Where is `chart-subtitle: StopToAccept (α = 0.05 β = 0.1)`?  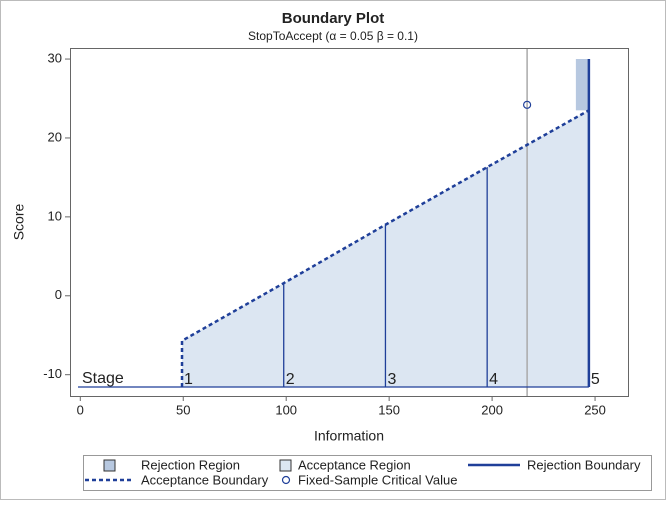 chart-subtitle: StopToAccept (α = 0.05 β = 0.1) is located at coordinates (333, 36).